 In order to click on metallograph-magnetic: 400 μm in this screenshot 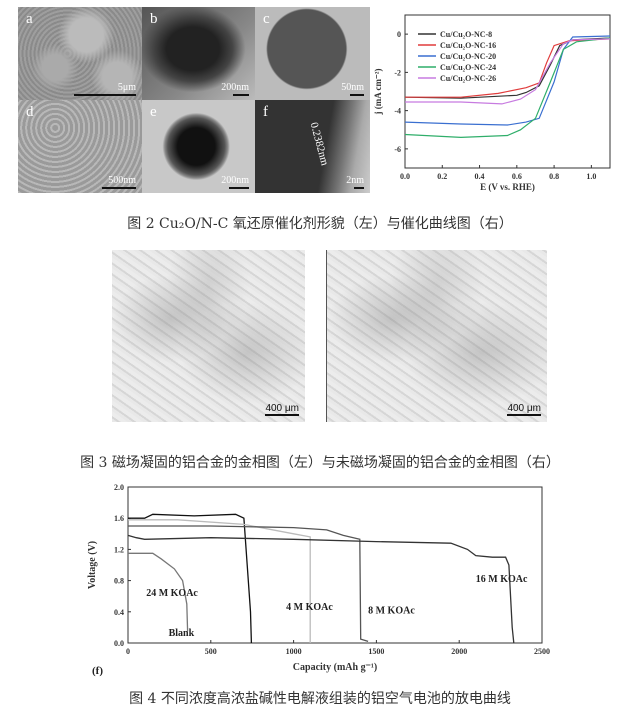, I will do `click(208, 336)`.